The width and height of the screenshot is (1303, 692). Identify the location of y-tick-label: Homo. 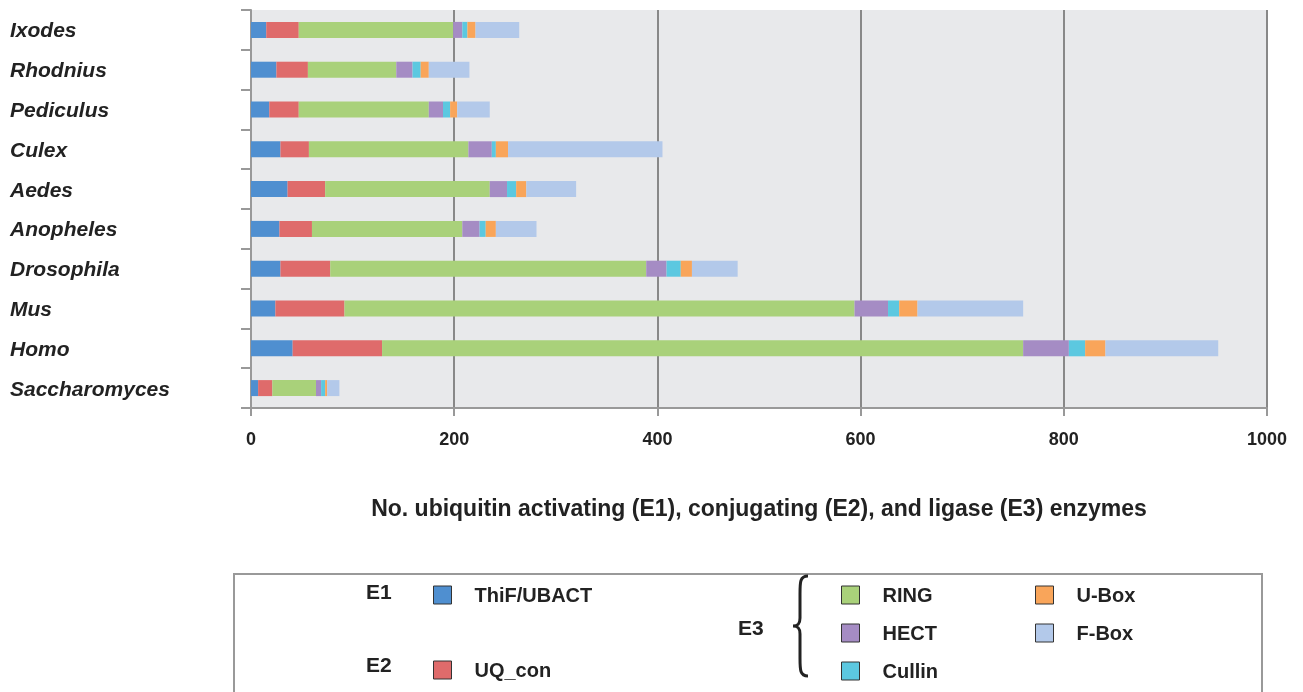
(40, 348).